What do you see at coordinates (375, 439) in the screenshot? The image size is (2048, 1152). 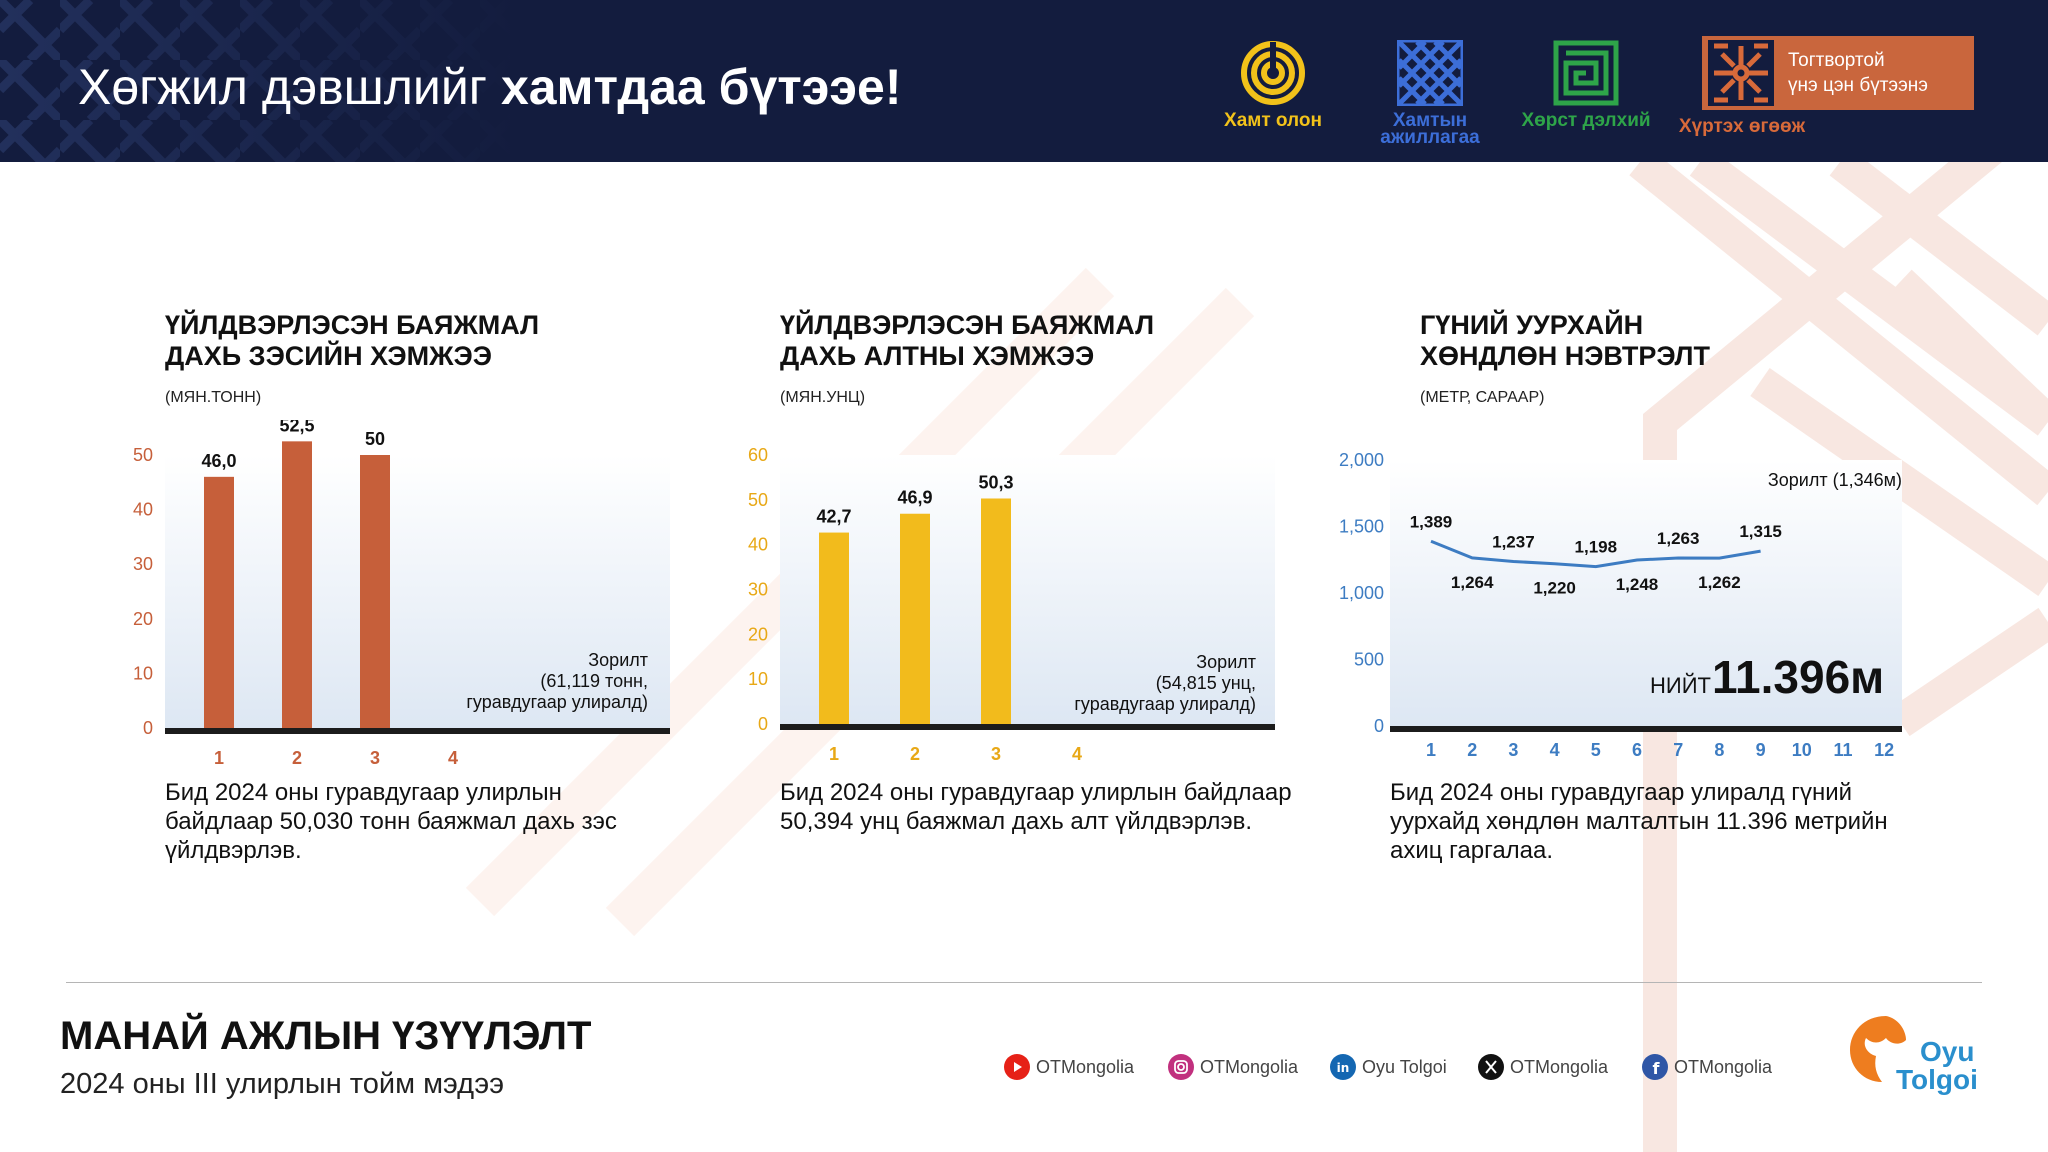 I see `copper-data-label: 50` at bounding box center [375, 439].